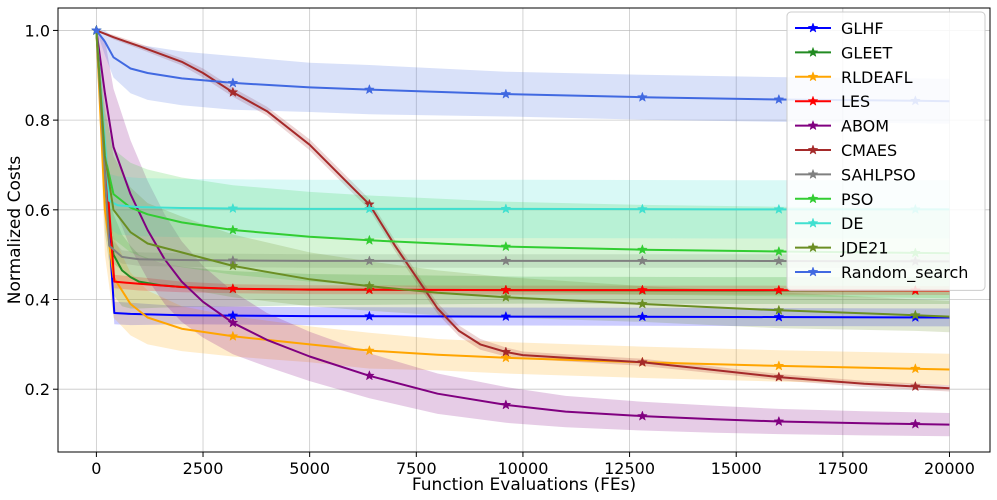 The width and height of the screenshot is (997, 500). What do you see at coordinates (813, 27) in the screenshot?
I see `legend-marker-glhf` at bounding box center [813, 27].